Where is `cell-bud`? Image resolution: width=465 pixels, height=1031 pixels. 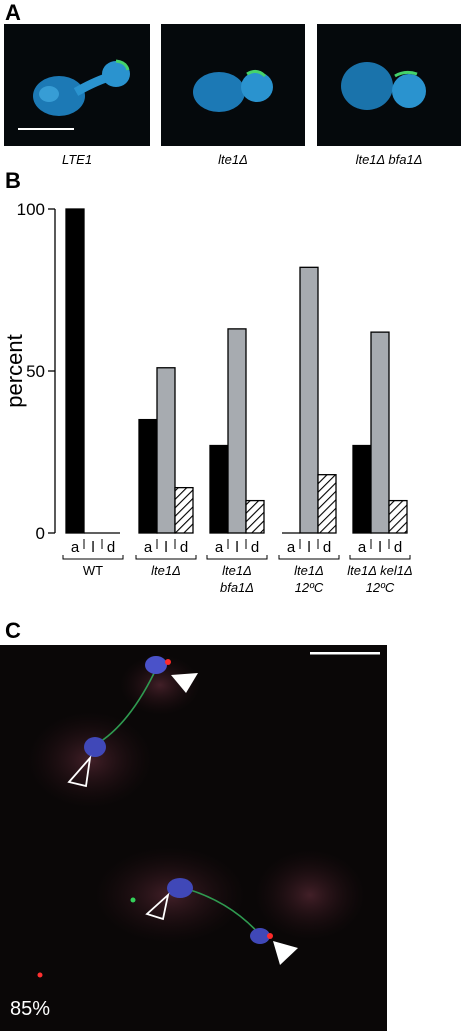 cell-bud is located at coordinates (116, 74).